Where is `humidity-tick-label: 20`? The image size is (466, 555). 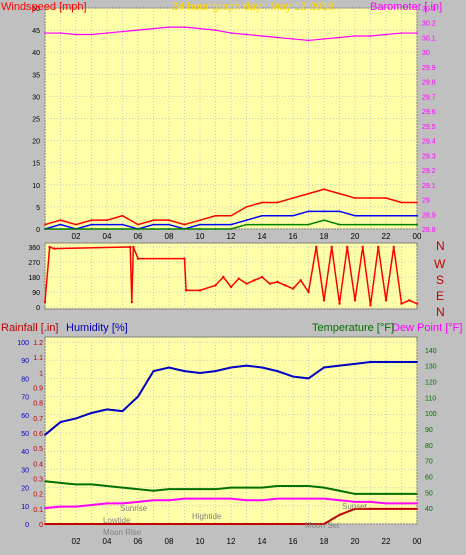 humidity-tick-label: 20 is located at coordinates (25, 489).